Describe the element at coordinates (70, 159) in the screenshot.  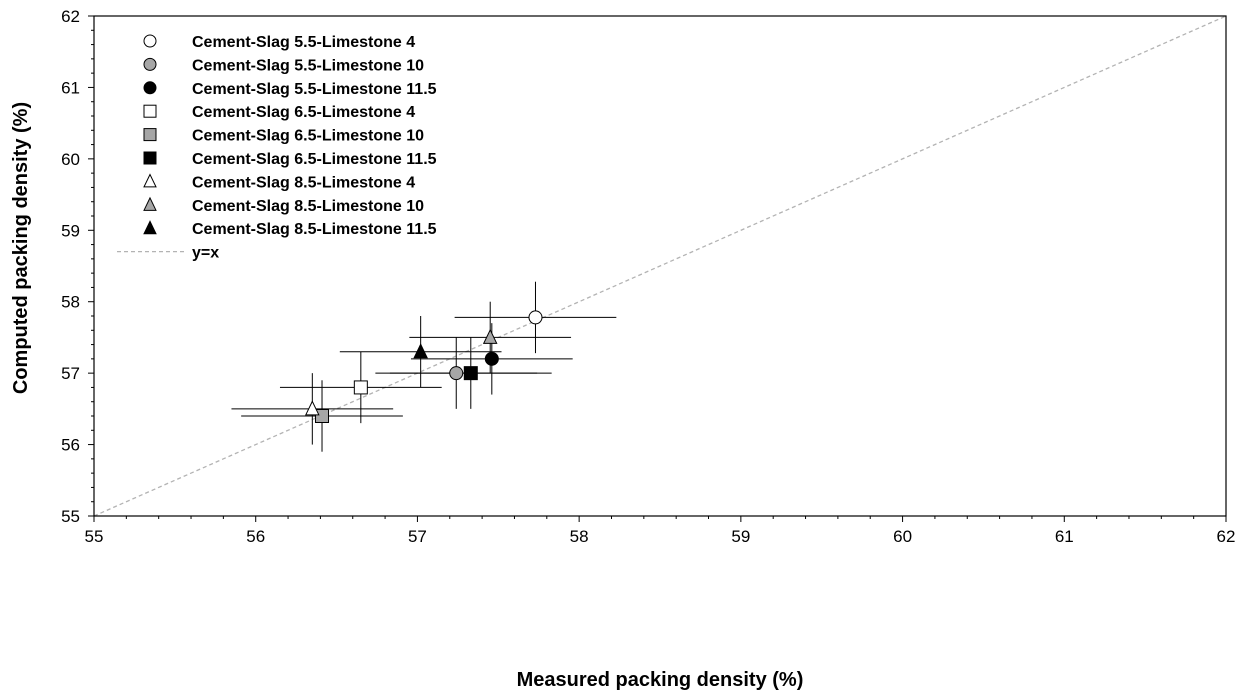
I see `y-tick-label: 60` at that location.